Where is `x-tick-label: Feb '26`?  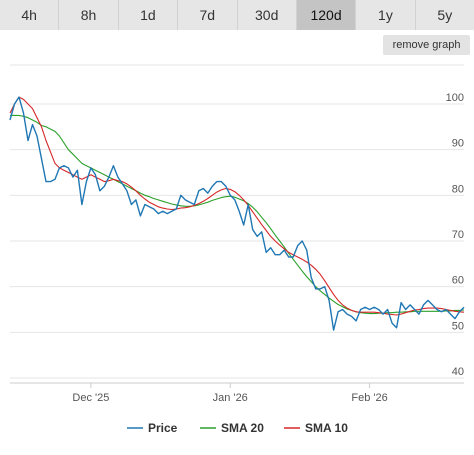 x-tick-label: Feb '26 is located at coordinates (369, 398).